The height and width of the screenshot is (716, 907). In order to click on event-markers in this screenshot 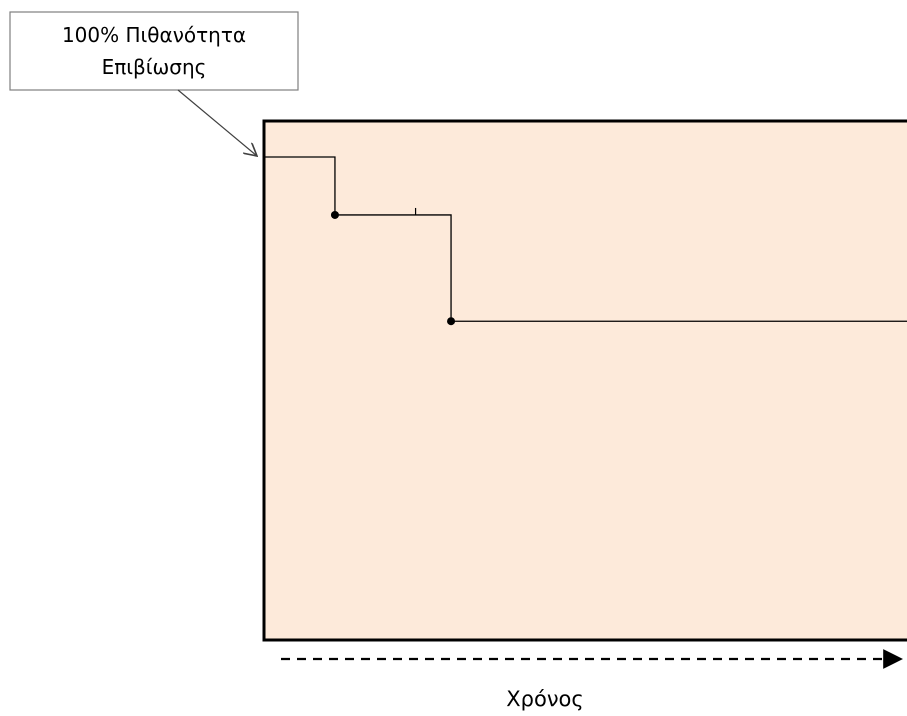, I will do `click(393, 268)`.